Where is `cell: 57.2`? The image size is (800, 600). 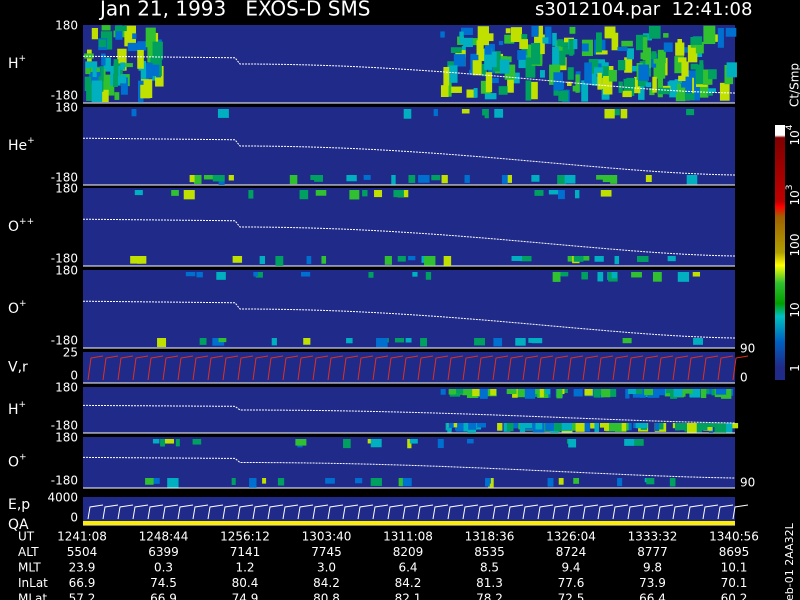 cell: 57.2 is located at coordinates (82, 596).